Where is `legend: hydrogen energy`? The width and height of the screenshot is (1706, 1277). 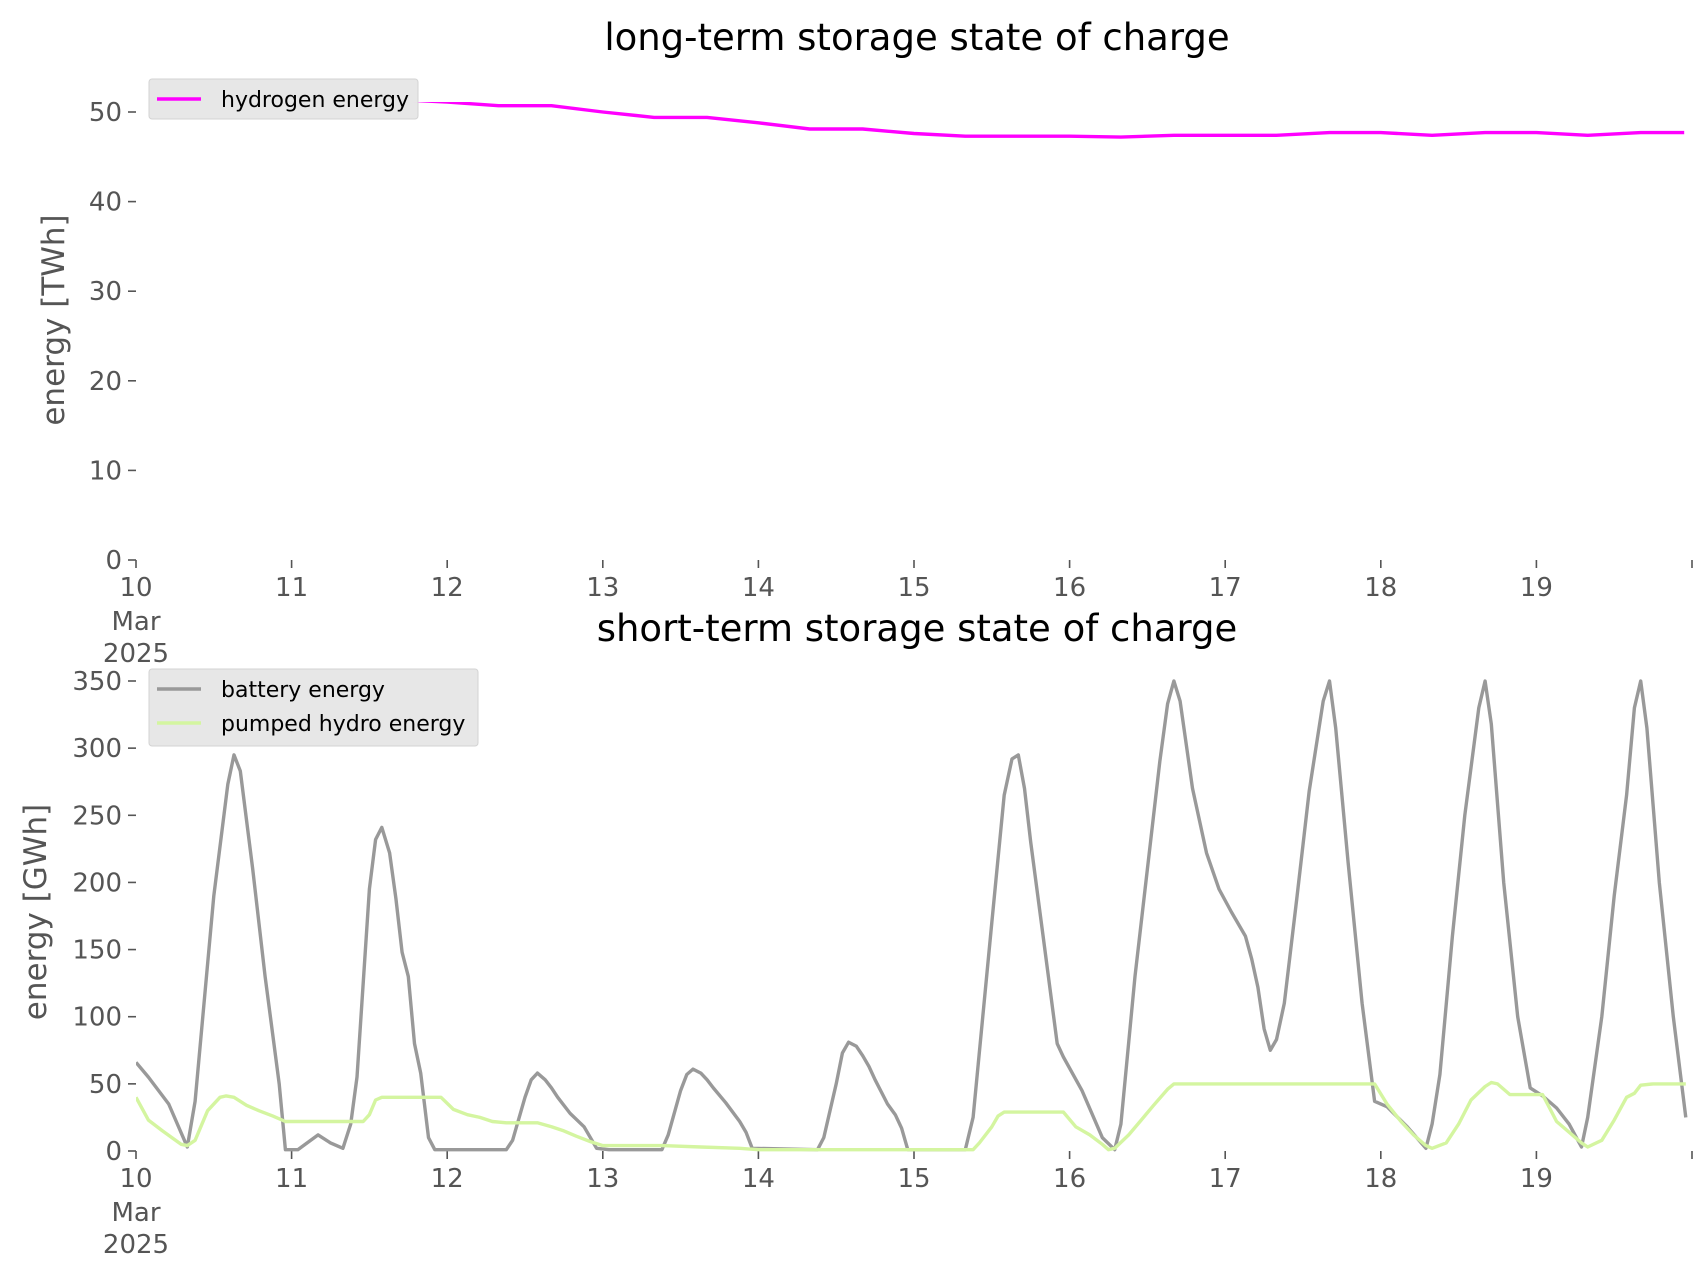 legend: hydrogen energy is located at coordinates (283, 99).